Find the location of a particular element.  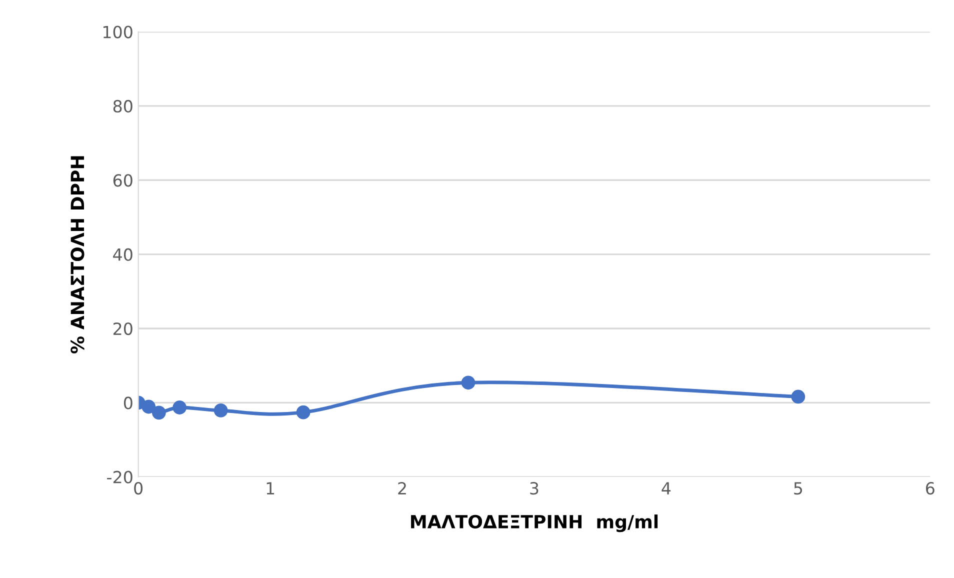

x-tick-label: 4 is located at coordinates (666, 488).